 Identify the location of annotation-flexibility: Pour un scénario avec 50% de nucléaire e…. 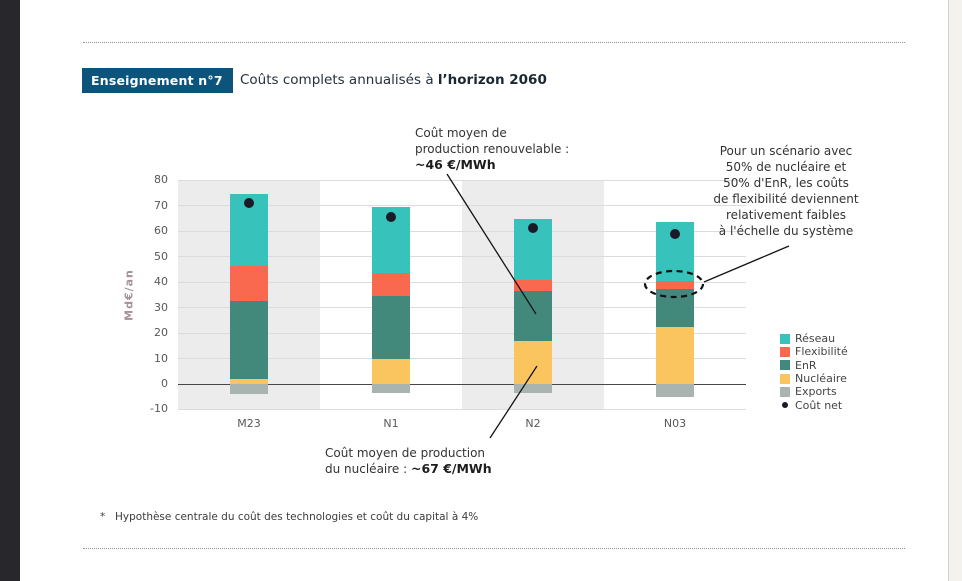
(786, 191).